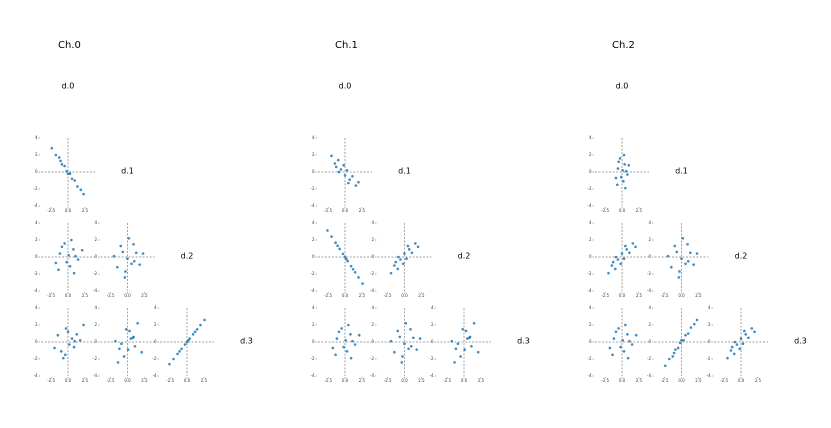 This screenshot has height=428, width=831. Describe the element at coordinates (590, 307) in the screenshot. I see `y-tick-label: 4` at that location.